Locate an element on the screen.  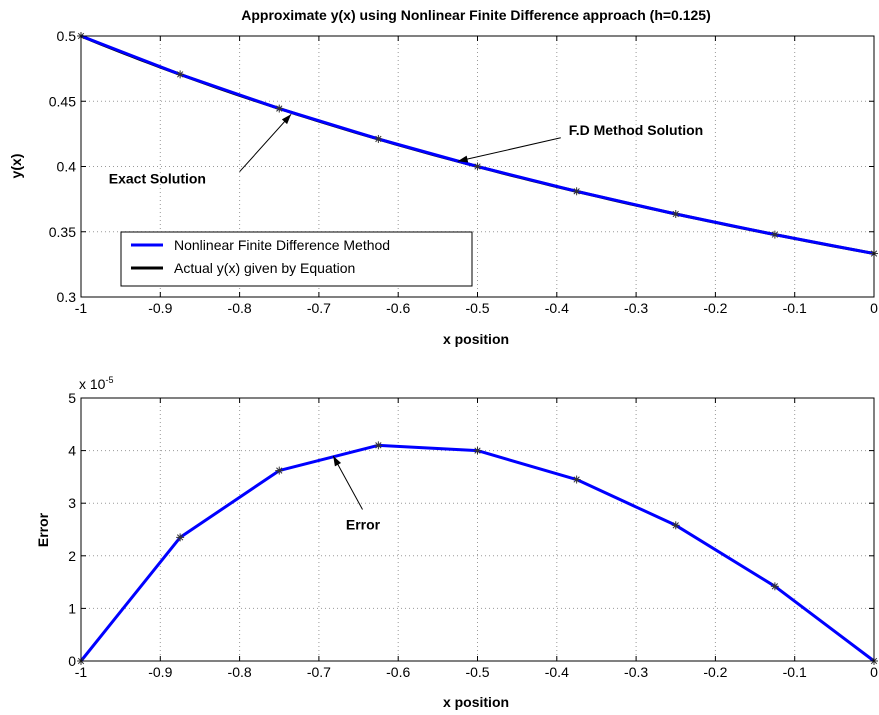
y-tick-label: 0.5 is located at coordinates (67, 36).